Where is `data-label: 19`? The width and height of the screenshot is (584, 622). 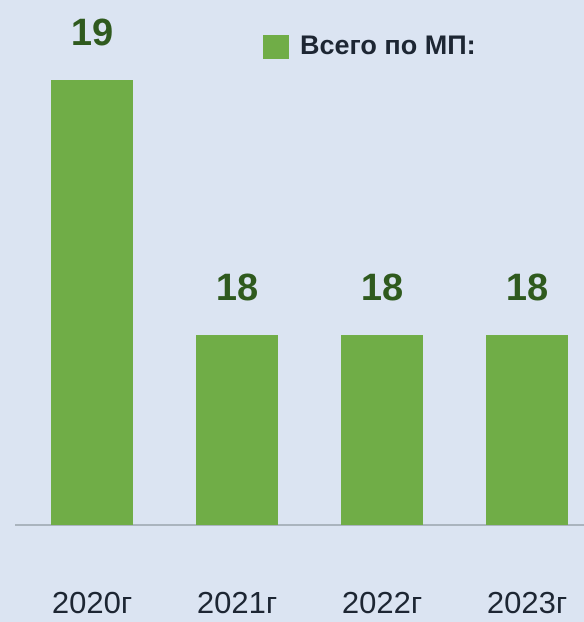
data-label: 19 is located at coordinates (92, 33).